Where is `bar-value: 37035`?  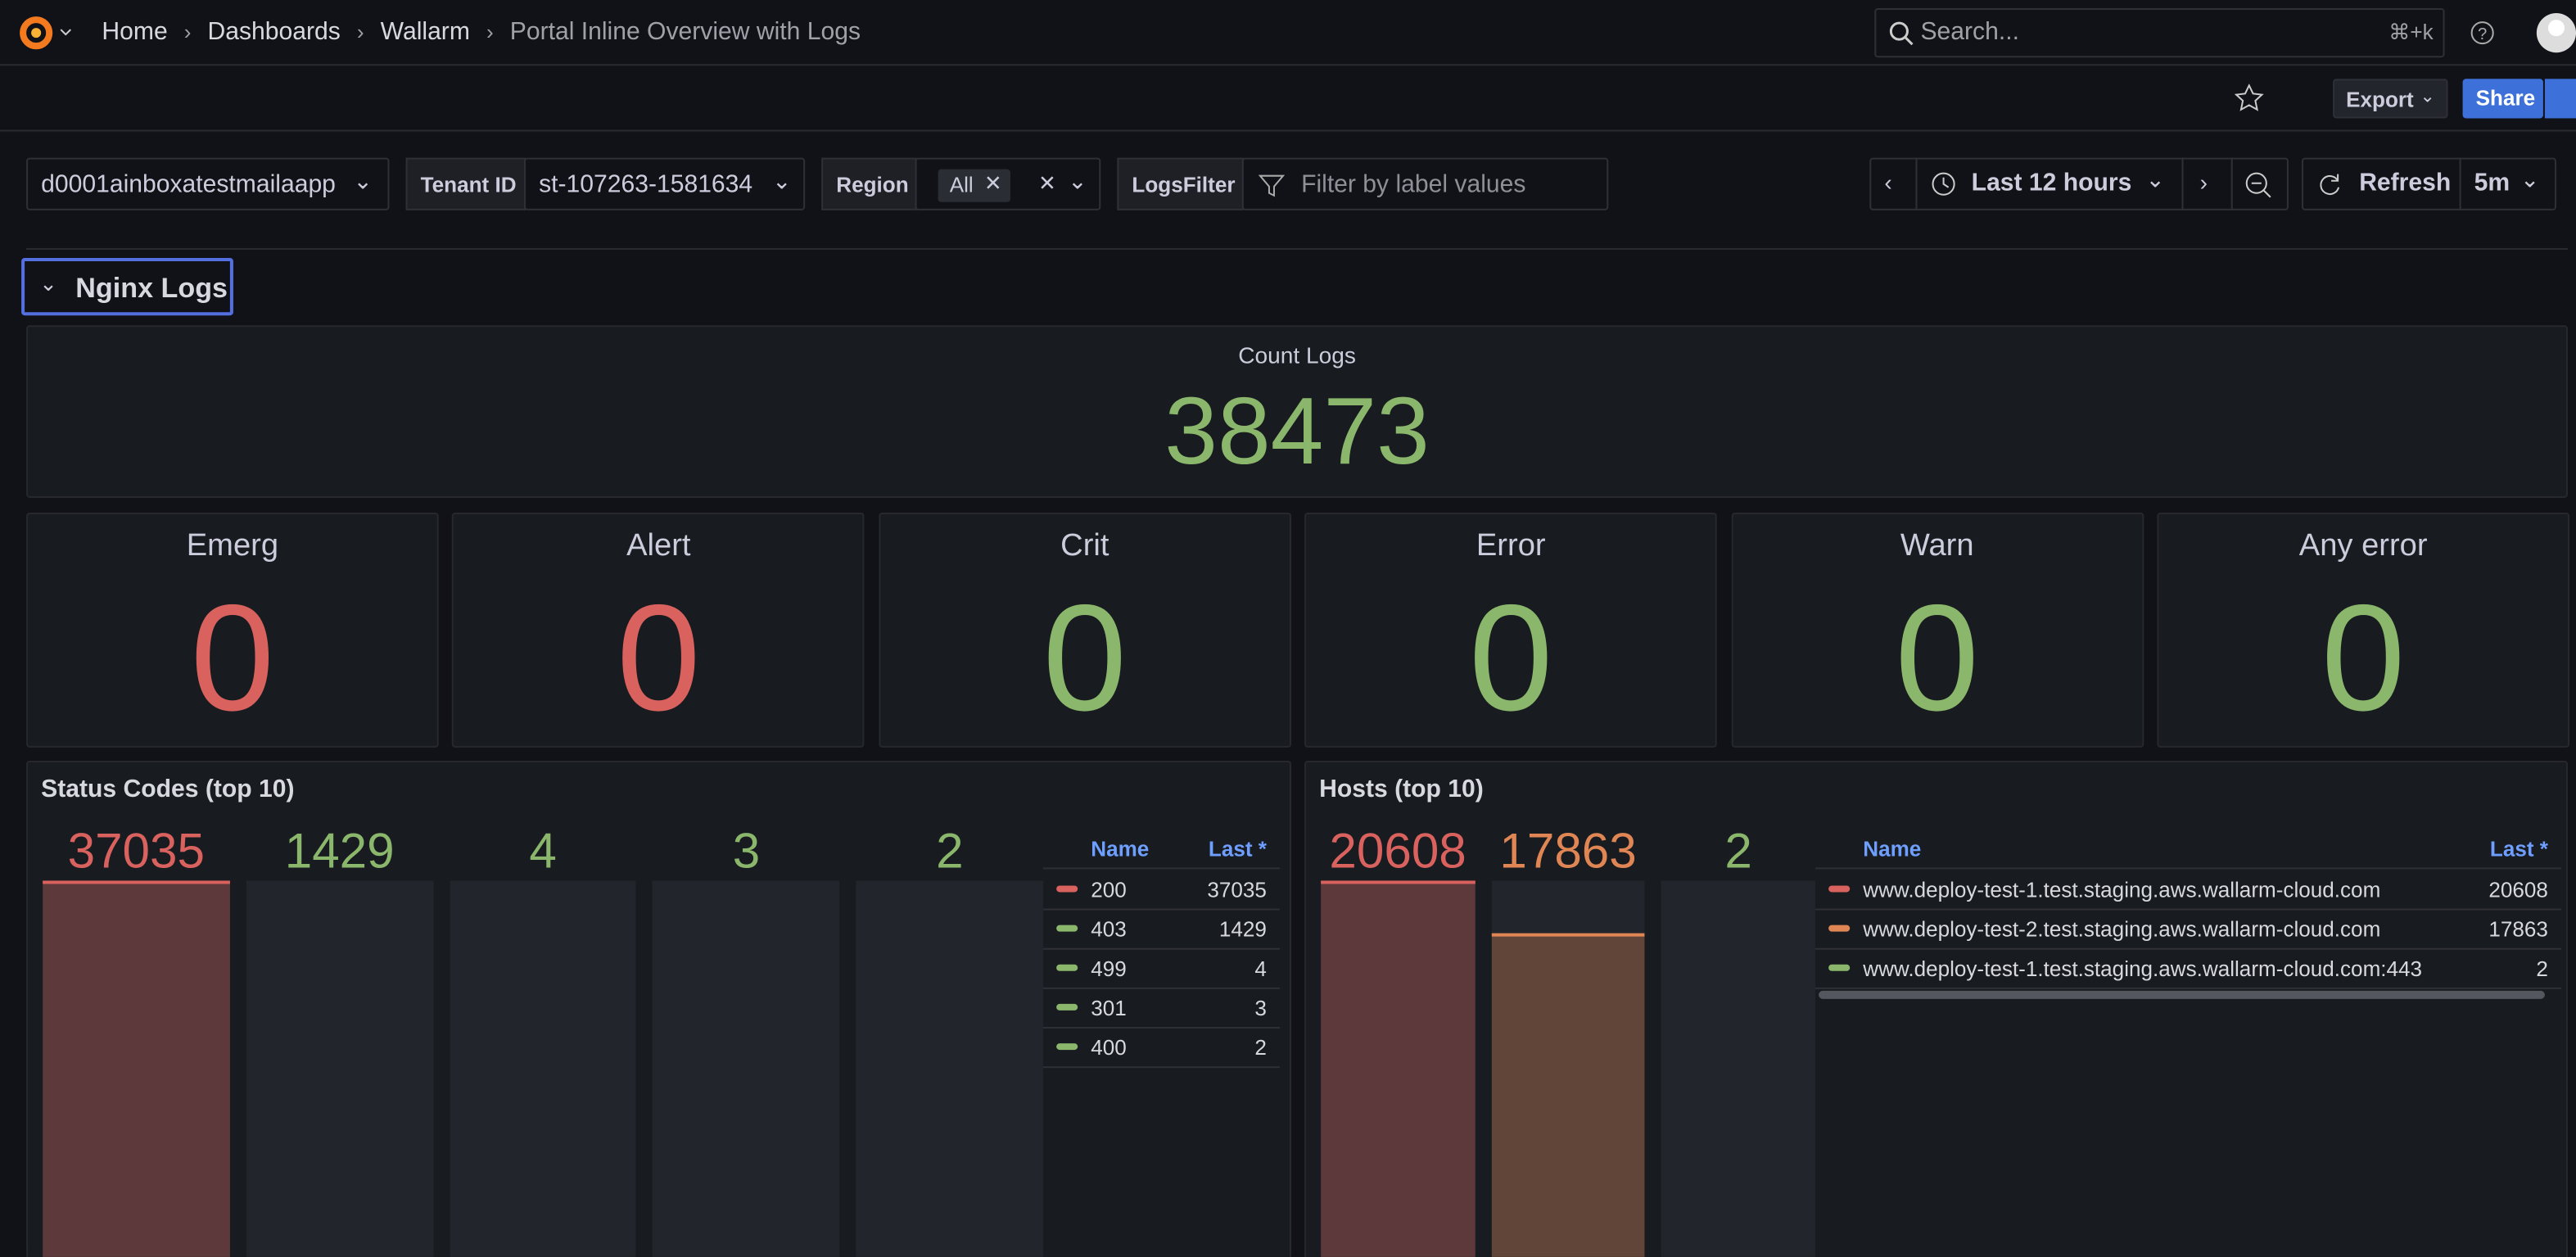 bar-value: 37035 is located at coordinates (136, 852).